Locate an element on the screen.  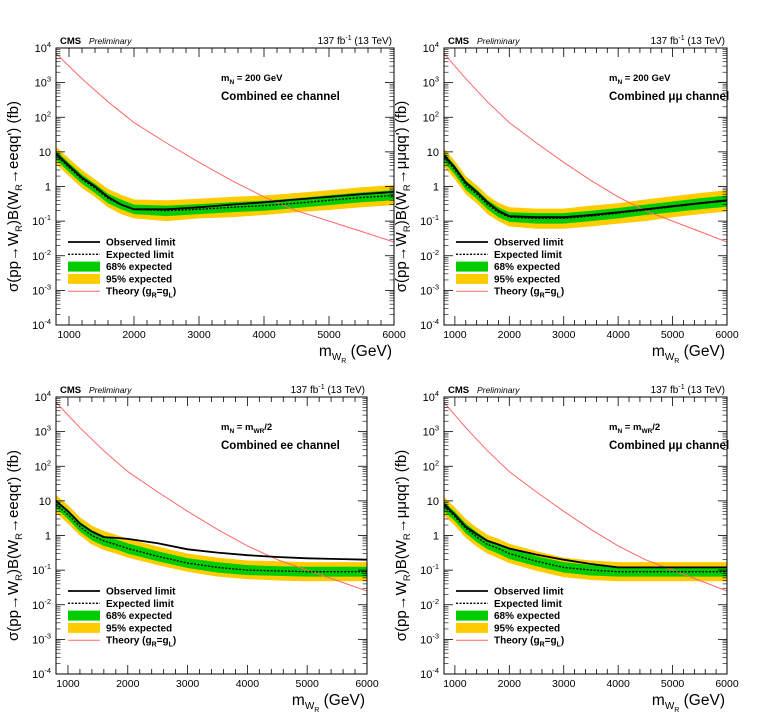
theory-sub-r: R is located at coordinates (154, 645).